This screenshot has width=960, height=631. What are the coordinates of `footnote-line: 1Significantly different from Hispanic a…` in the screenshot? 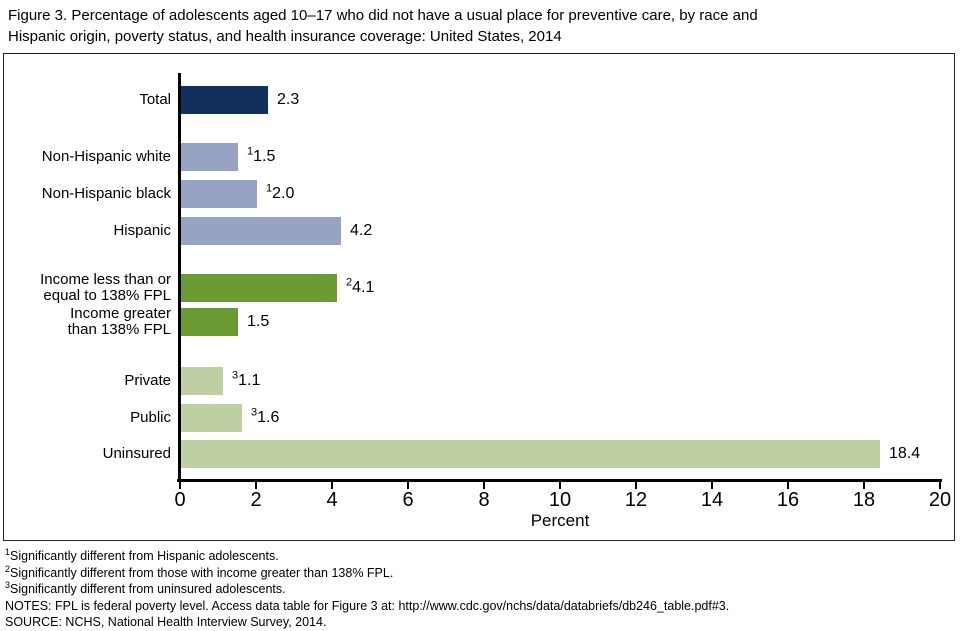 It's located at (142, 554).